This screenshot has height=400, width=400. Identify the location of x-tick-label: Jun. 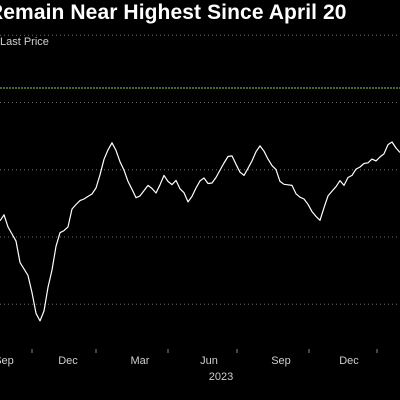
(209, 361).